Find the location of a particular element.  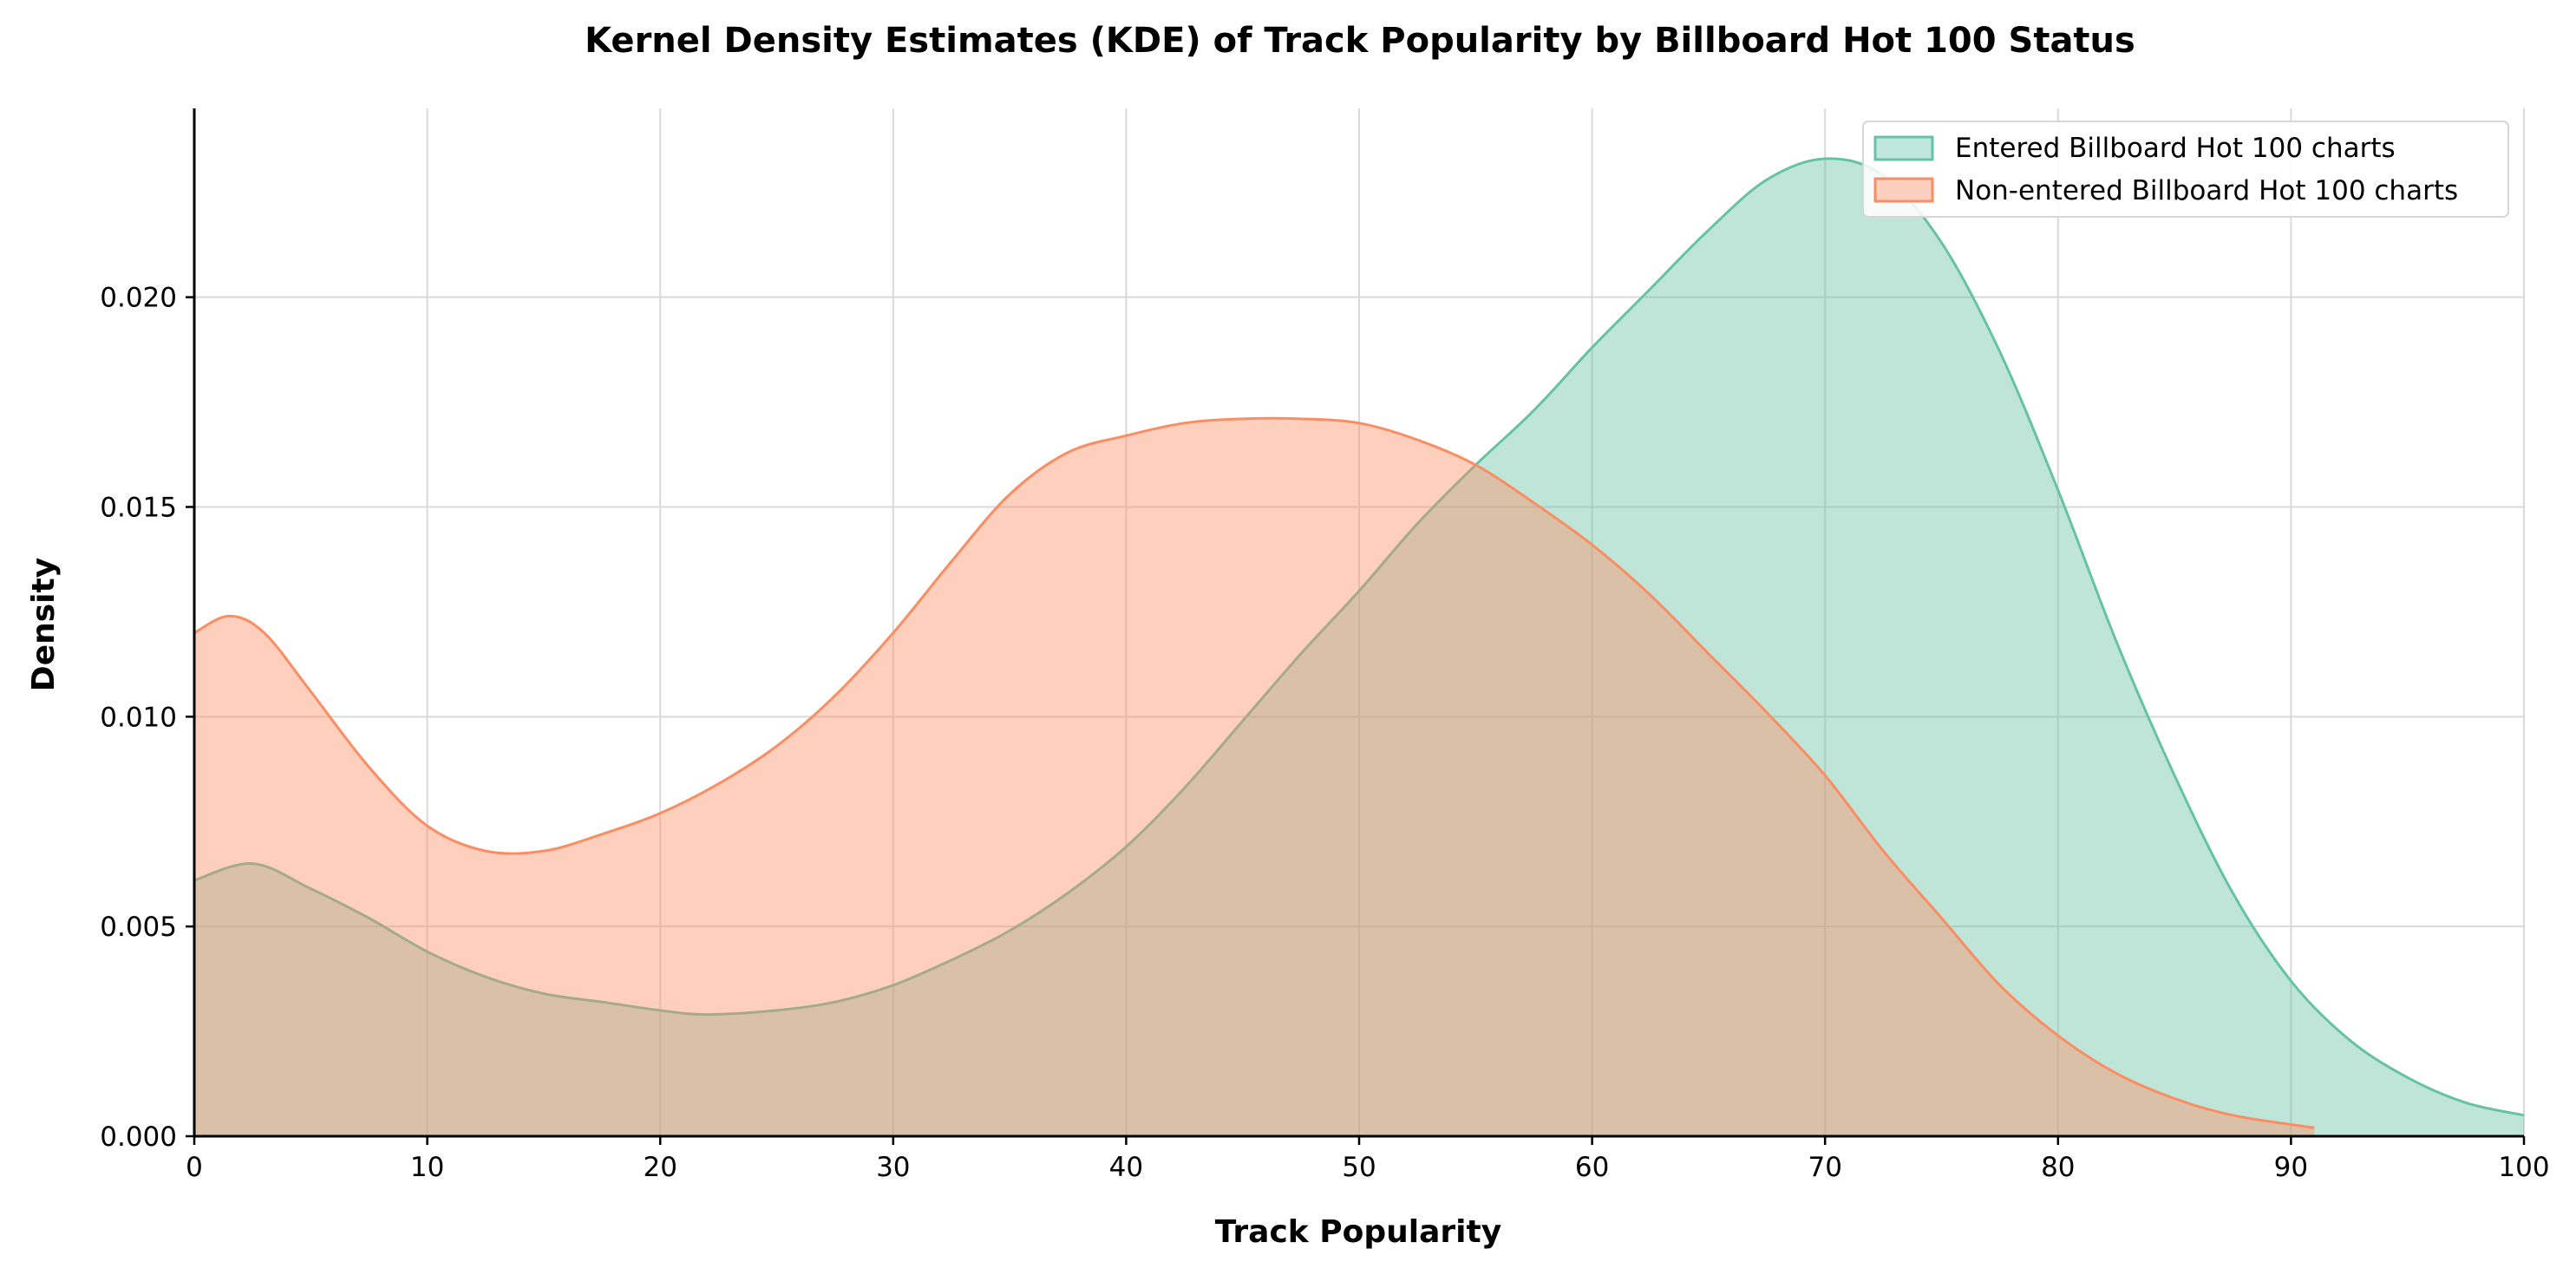

x-tick-label: 60 is located at coordinates (1592, 1167).